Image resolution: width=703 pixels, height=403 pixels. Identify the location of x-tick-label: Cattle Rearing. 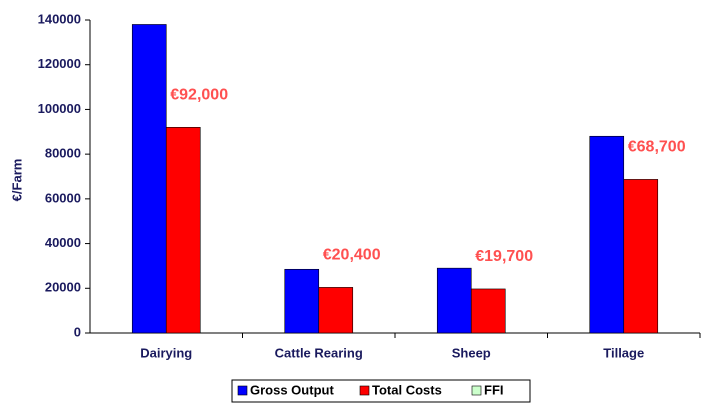
(319, 352).